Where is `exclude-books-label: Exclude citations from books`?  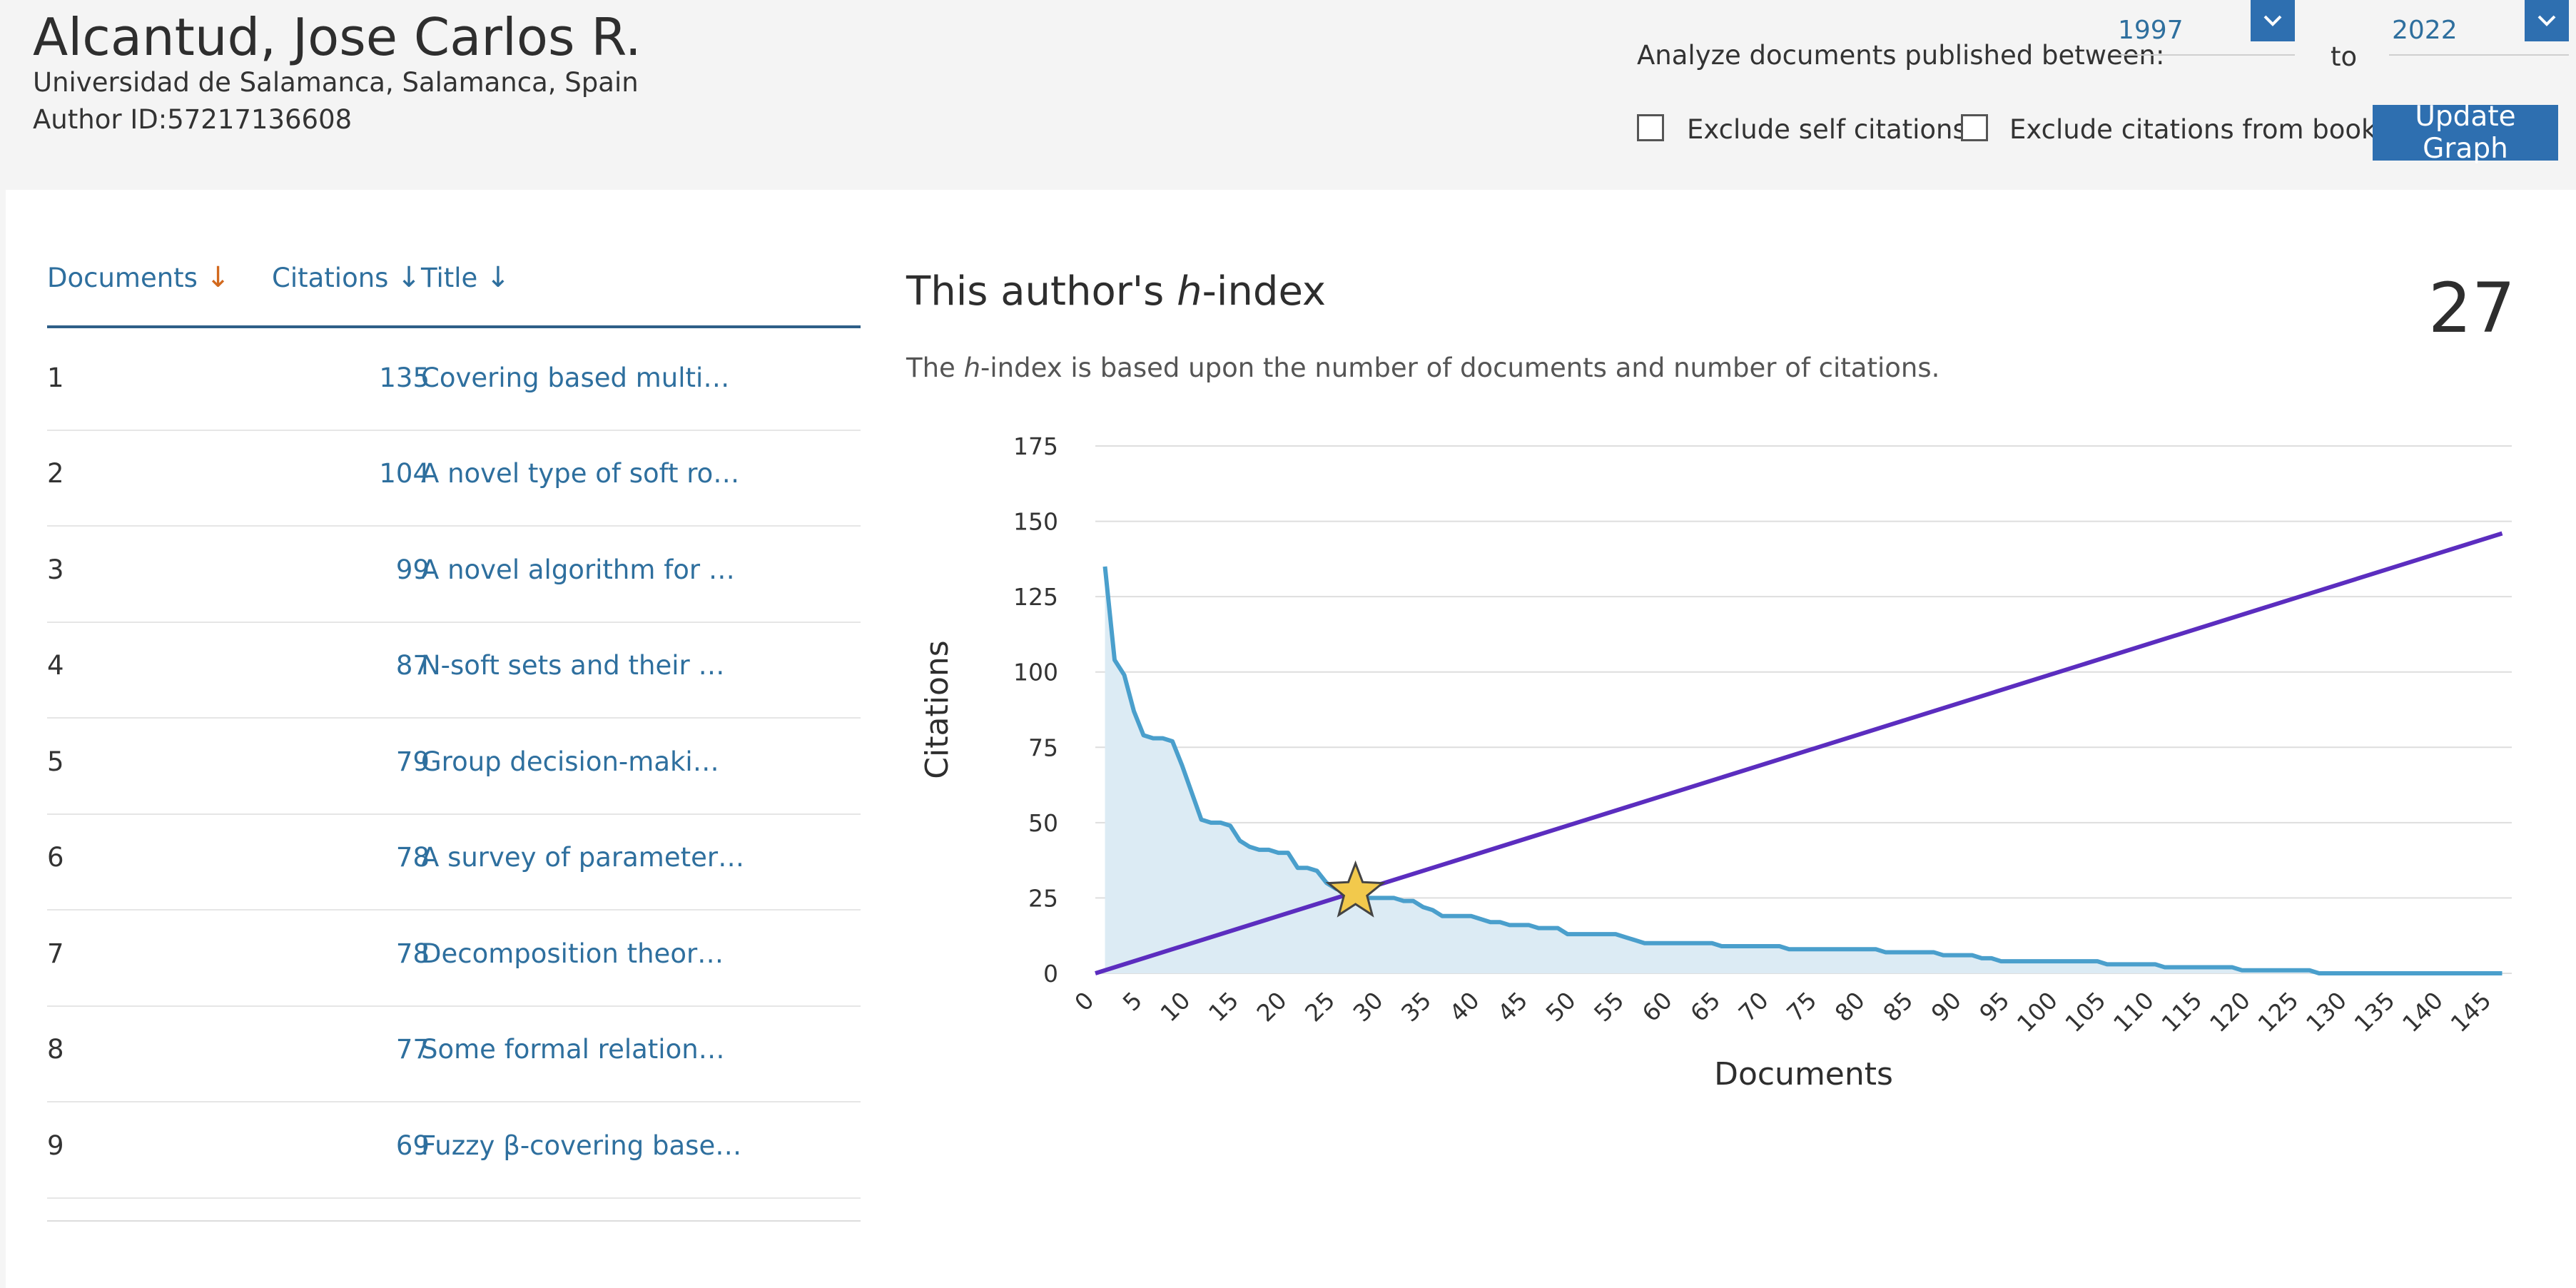 exclude-books-label: Exclude citations from books is located at coordinates (2199, 129).